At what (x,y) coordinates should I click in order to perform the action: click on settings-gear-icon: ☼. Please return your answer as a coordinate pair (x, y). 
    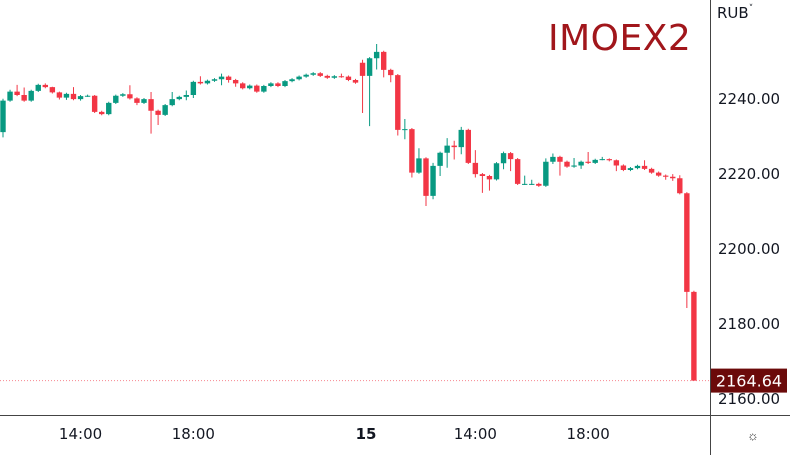
    Looking at the image, I should click on (753, 435).